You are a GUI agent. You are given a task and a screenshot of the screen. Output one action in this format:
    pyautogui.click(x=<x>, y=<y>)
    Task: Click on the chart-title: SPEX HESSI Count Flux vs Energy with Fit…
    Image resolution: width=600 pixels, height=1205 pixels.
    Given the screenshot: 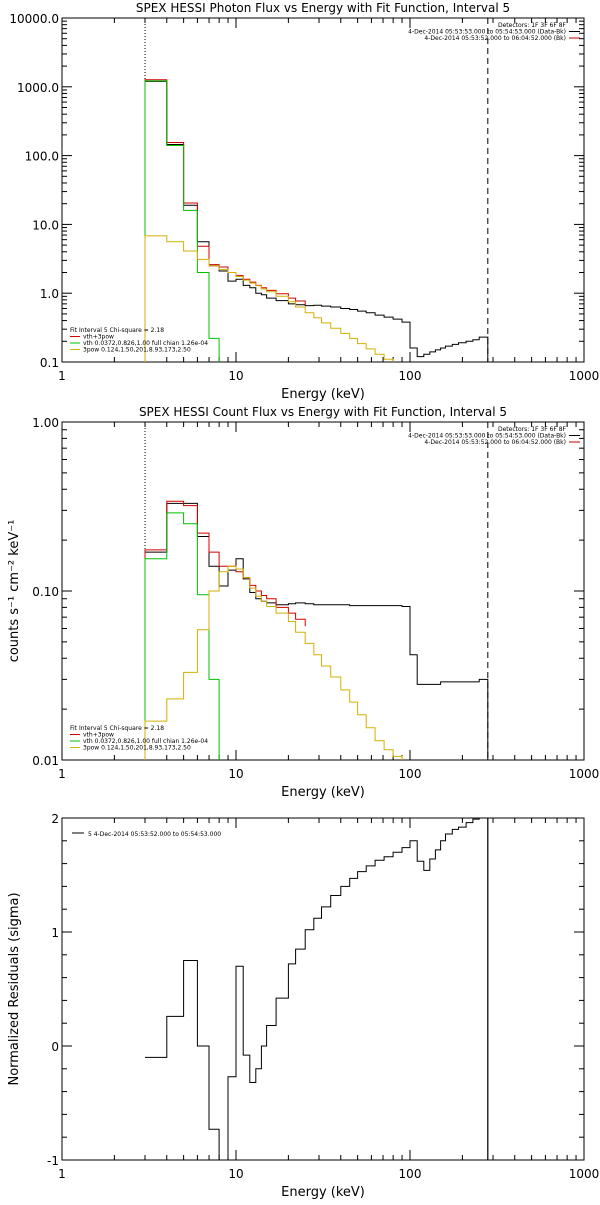 What is the action you would take?
    pyautogui.click(x=323, y=412)
    